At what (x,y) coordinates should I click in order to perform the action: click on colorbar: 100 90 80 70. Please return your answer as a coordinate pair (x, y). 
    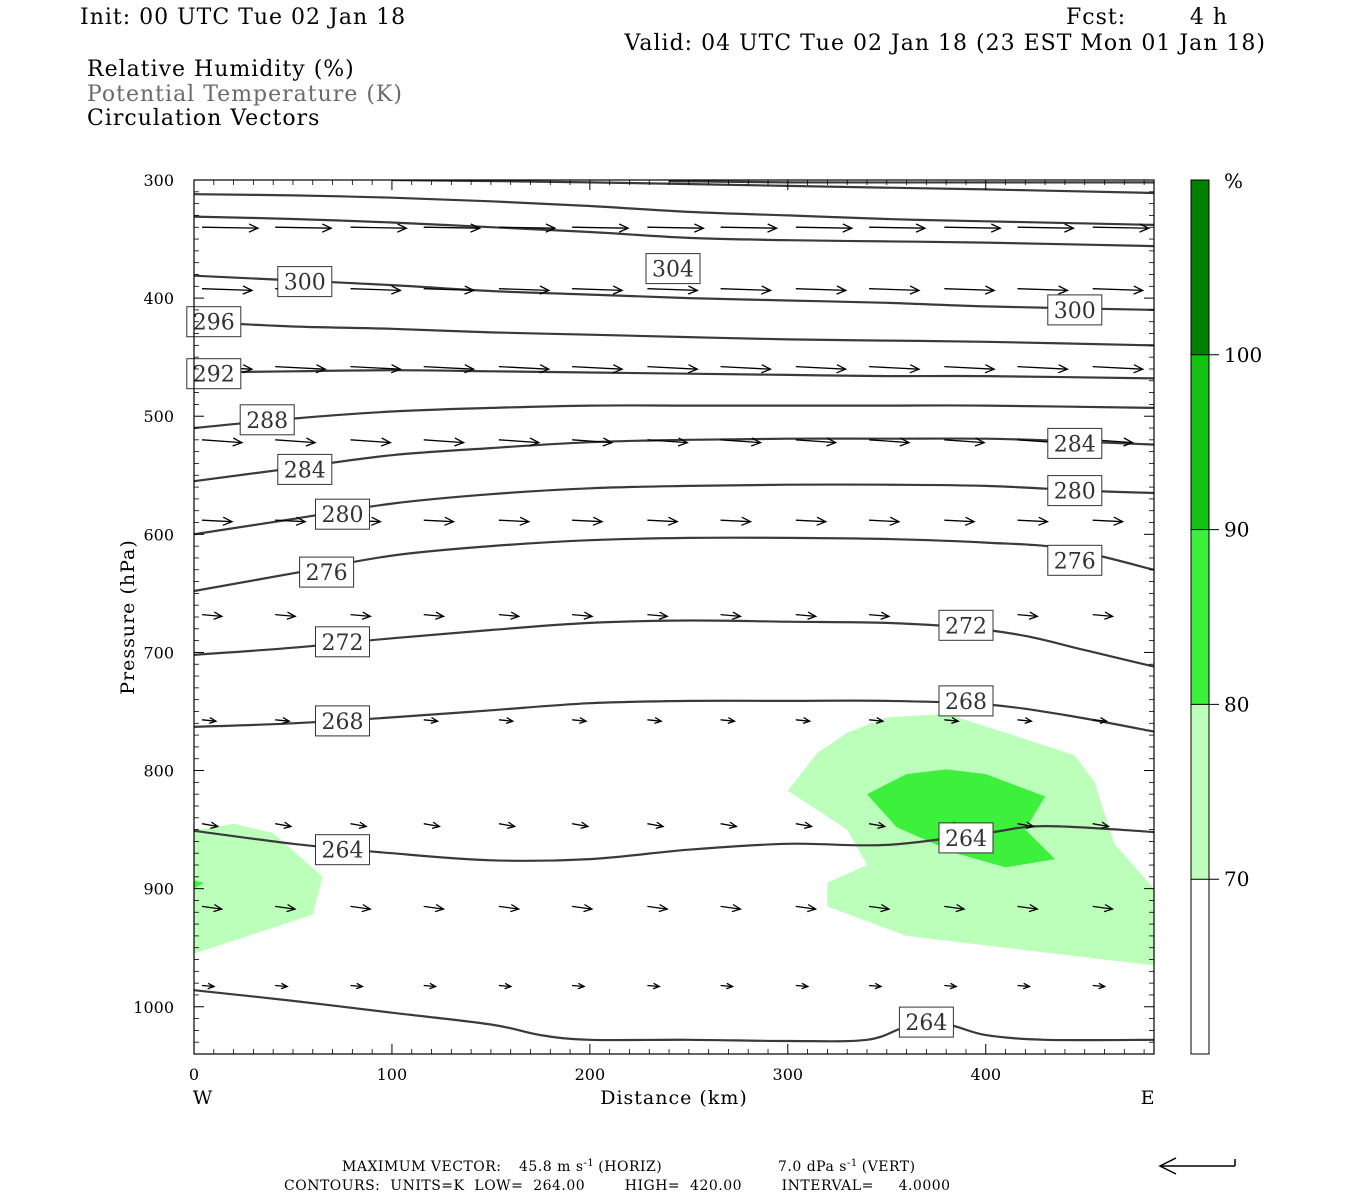
    Looking at the image, I should click on (1226, 617).